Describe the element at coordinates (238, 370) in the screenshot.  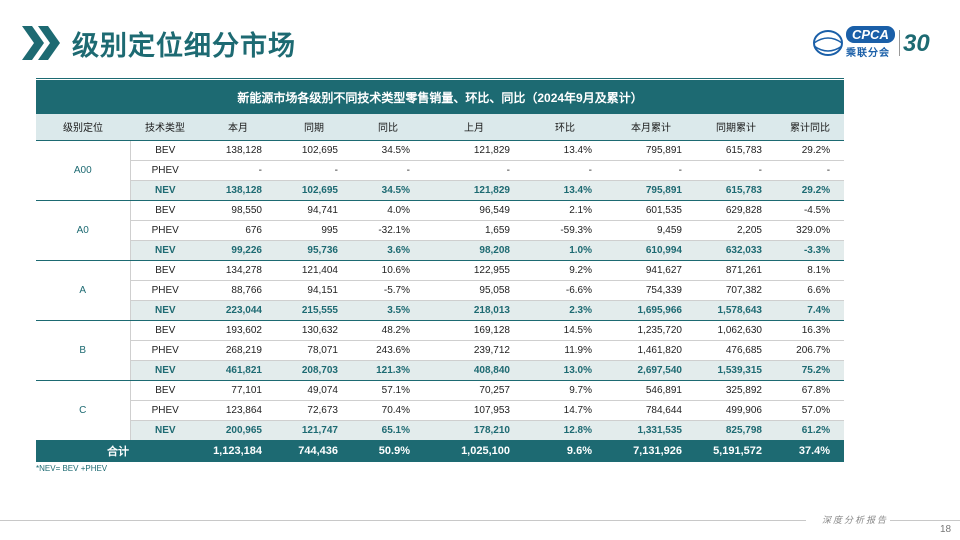
I see `value-cell: 461,821` at that location.